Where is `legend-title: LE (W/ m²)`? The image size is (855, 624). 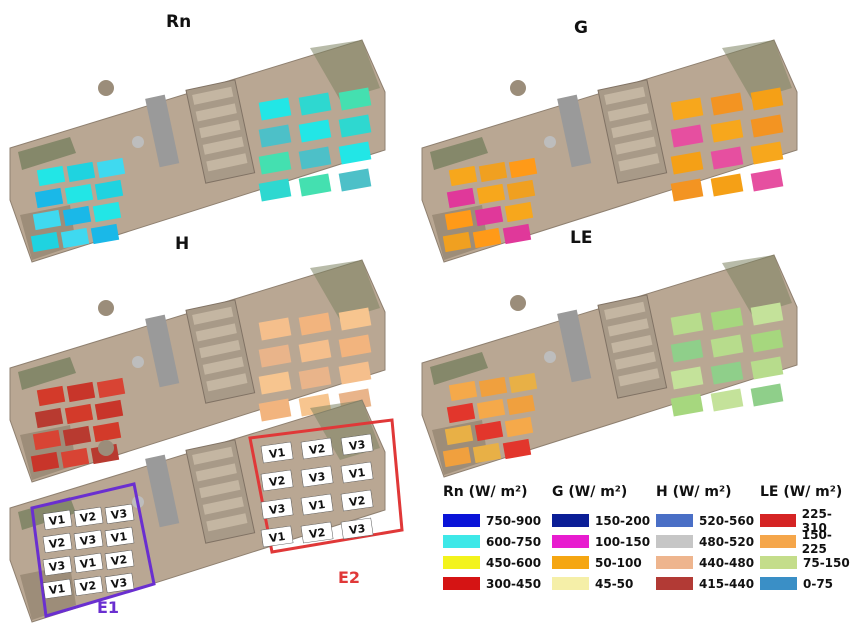 legend-title: LE (W/ m²) is located at coordinates (801, 492).